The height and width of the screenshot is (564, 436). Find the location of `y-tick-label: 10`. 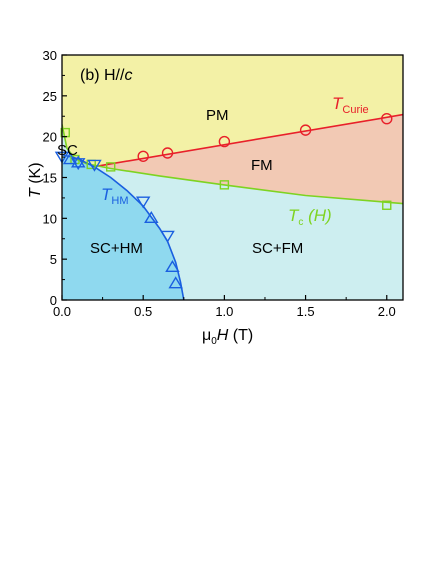

y-tick-label: 10 is located at coordinates (50, 218).